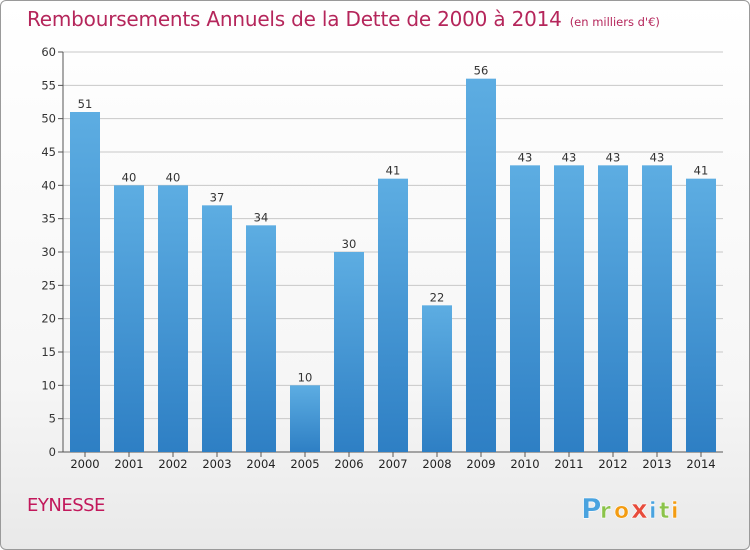 Image resolution: width=750 pixels, height=550 pixels. I want to click on bar-value-label: 51, so click(85, 104).